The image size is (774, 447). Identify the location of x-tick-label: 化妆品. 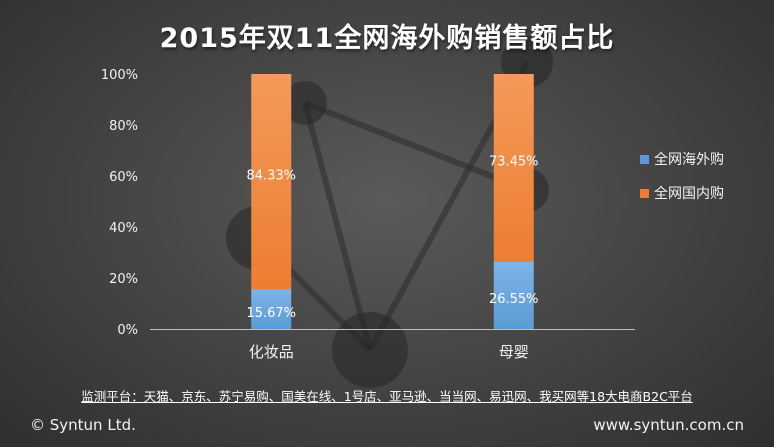
(271, 352).